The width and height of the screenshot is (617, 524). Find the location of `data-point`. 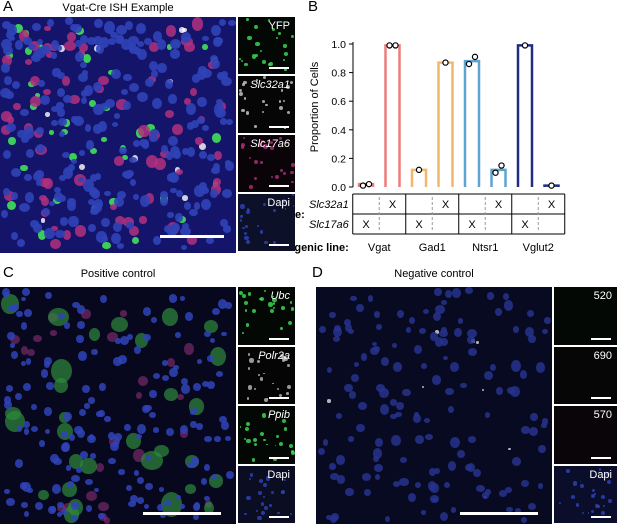

data-point is located at coordinates (469, 64).